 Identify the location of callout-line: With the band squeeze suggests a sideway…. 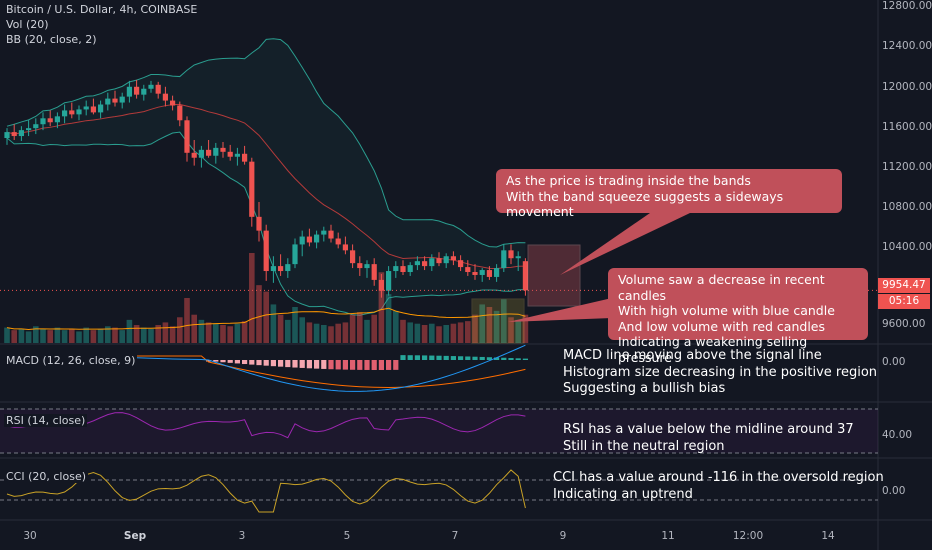
(645, 204).